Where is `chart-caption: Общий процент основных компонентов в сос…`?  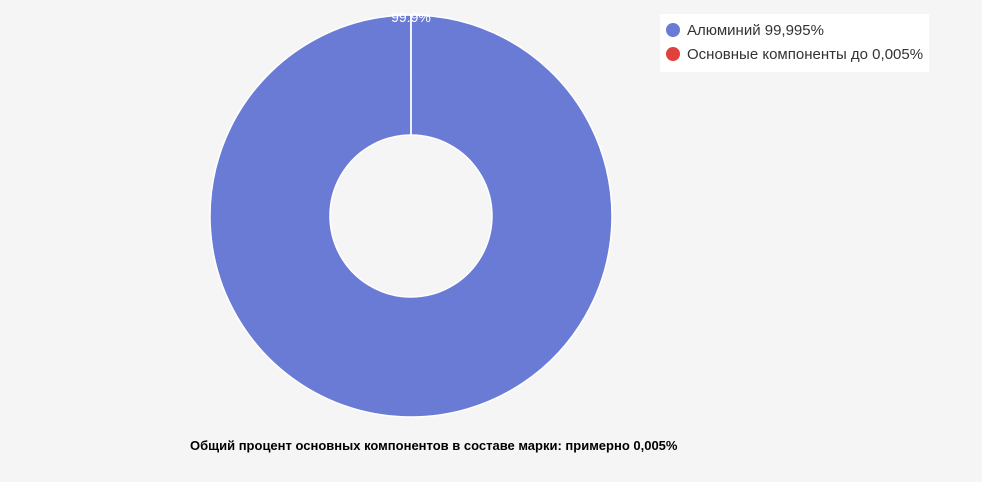 chart-caption: Общий процент основных компонентов в сос… is located at coordinates (434, 445).